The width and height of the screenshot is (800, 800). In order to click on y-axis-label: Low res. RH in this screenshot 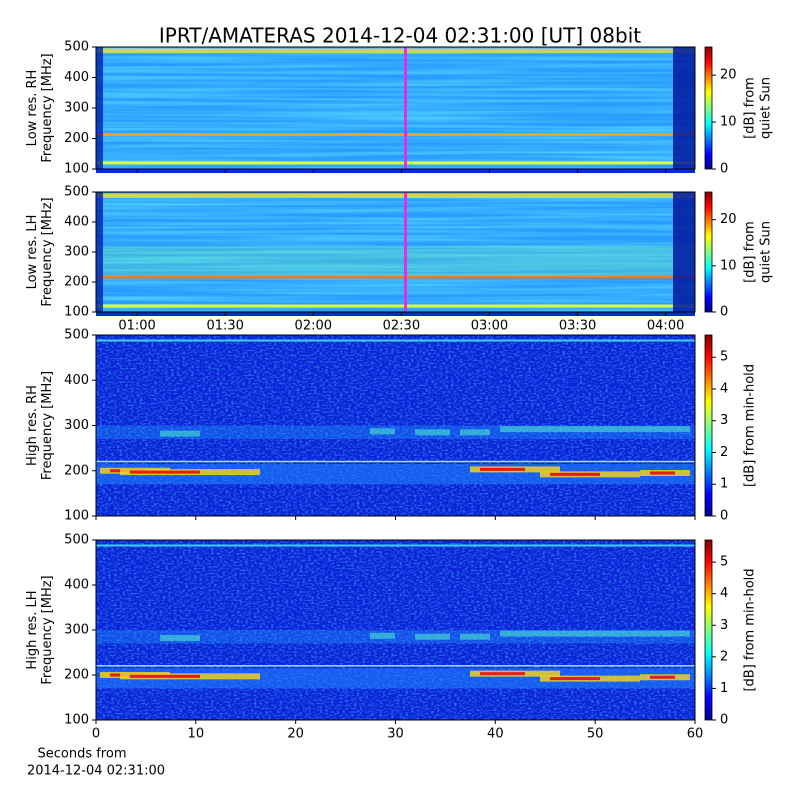, I will do `click(32, 108)`.